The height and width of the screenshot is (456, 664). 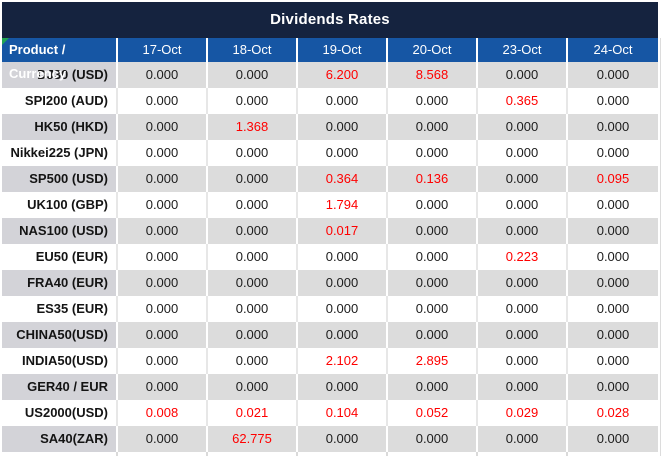 What do you see at coordinates (60, 59) in the screenshot?
I see `header-product-currency: Product / Currency` at bounding box center [60, 59].